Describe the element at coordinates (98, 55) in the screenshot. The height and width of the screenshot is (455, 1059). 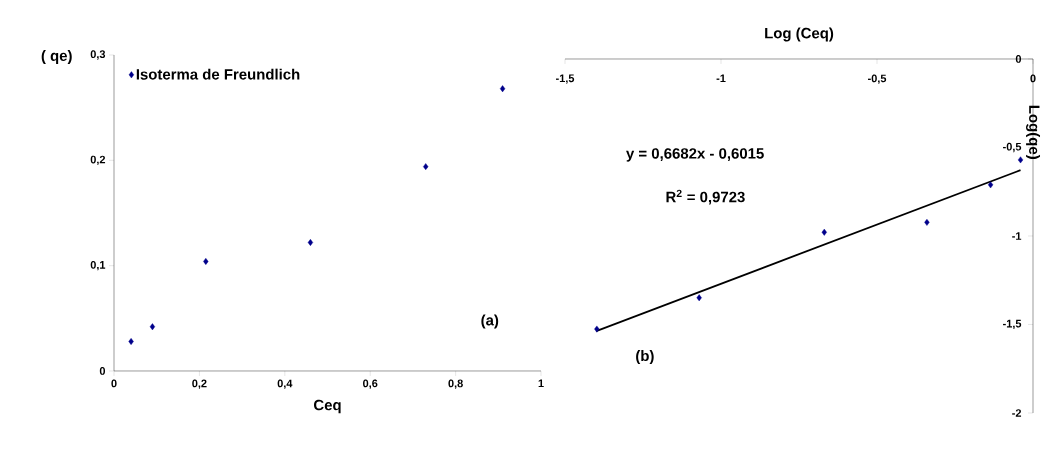
I see `y-tick-label: 0,3` at that location.